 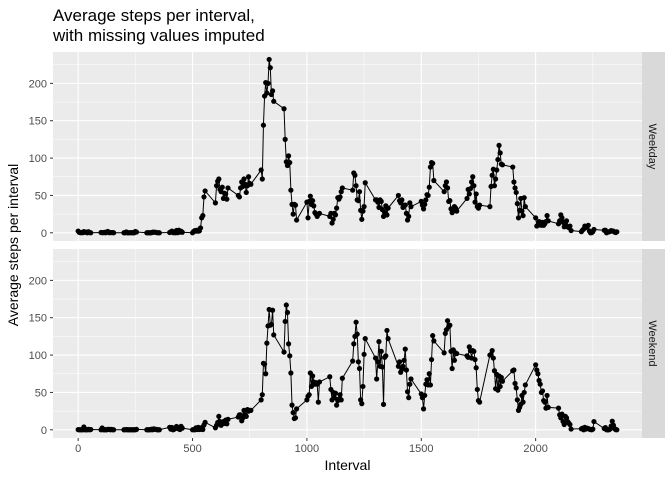 What do you see at coordinates (78, 449) in the screenshot?
I see `x-tick-label: 0` at bounding box center [78, 449].